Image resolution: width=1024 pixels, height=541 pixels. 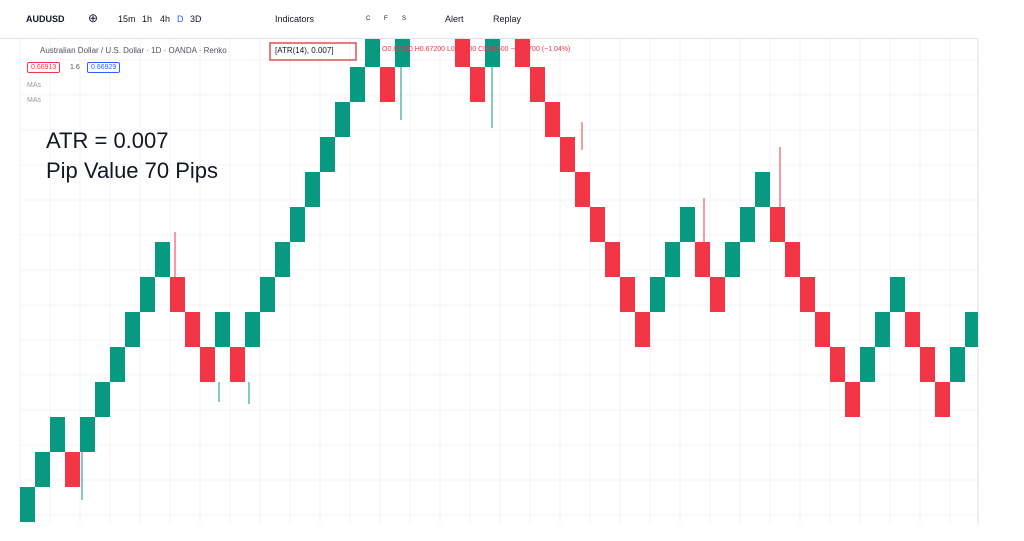 What do you see at coordinates (196, 19) in the screenshot?
I see `interval: 3D` at bounding box center [196, 19].